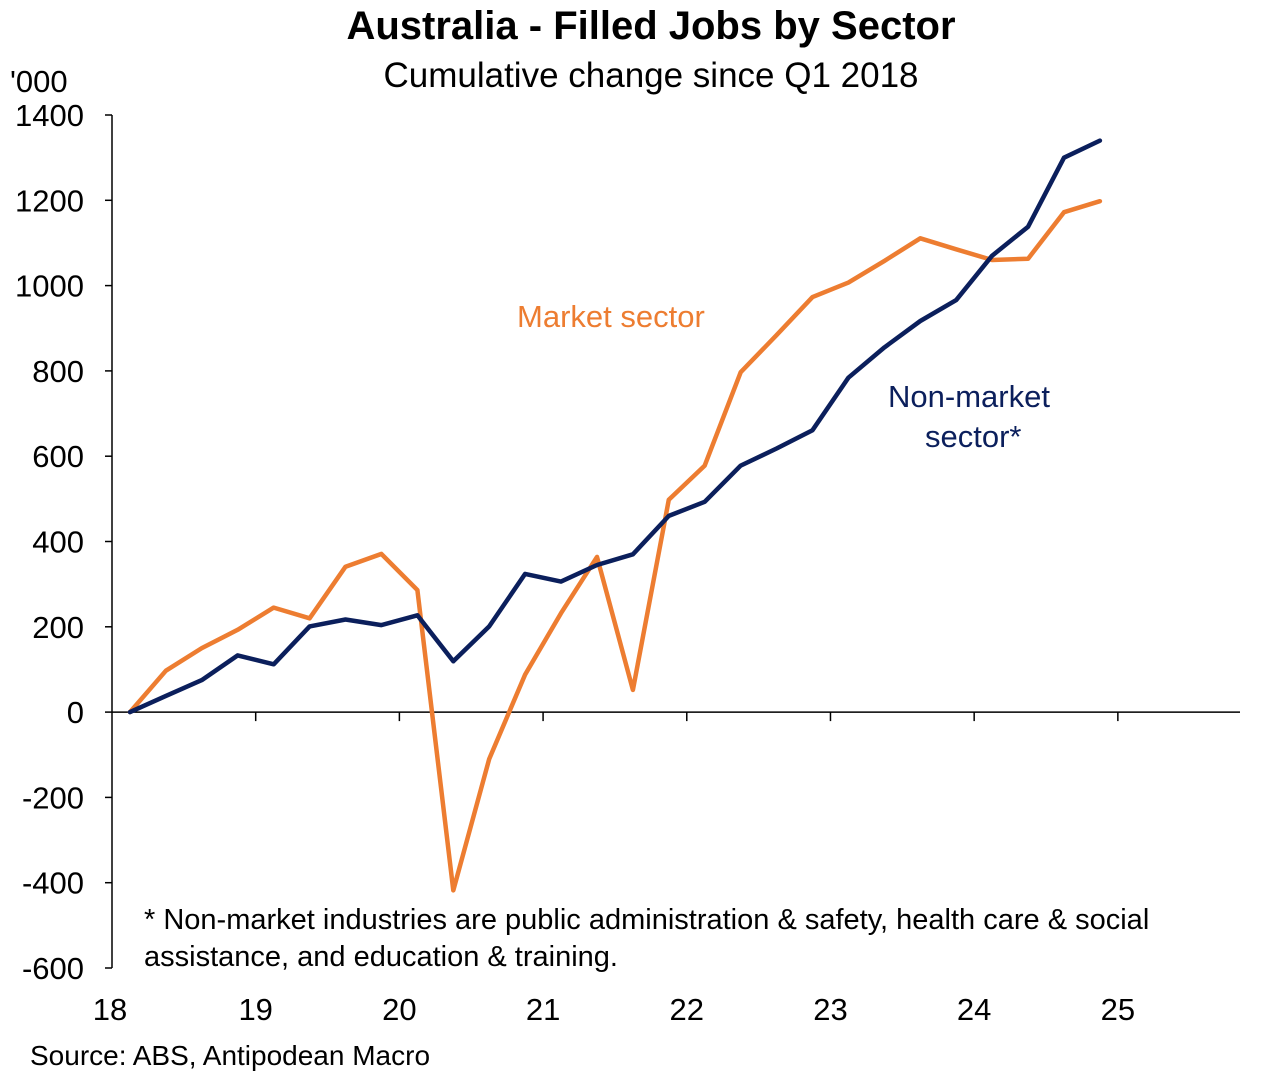  Describe the element at coordinates (973, 436) in the screenshot. I see `non-market-sector-label-line2: sector*` at that location.